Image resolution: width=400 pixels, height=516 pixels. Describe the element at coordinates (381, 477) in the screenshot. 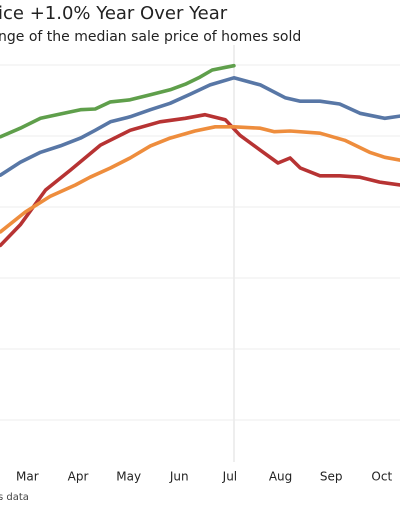

I see `x-tick-label: Oct` at that location.